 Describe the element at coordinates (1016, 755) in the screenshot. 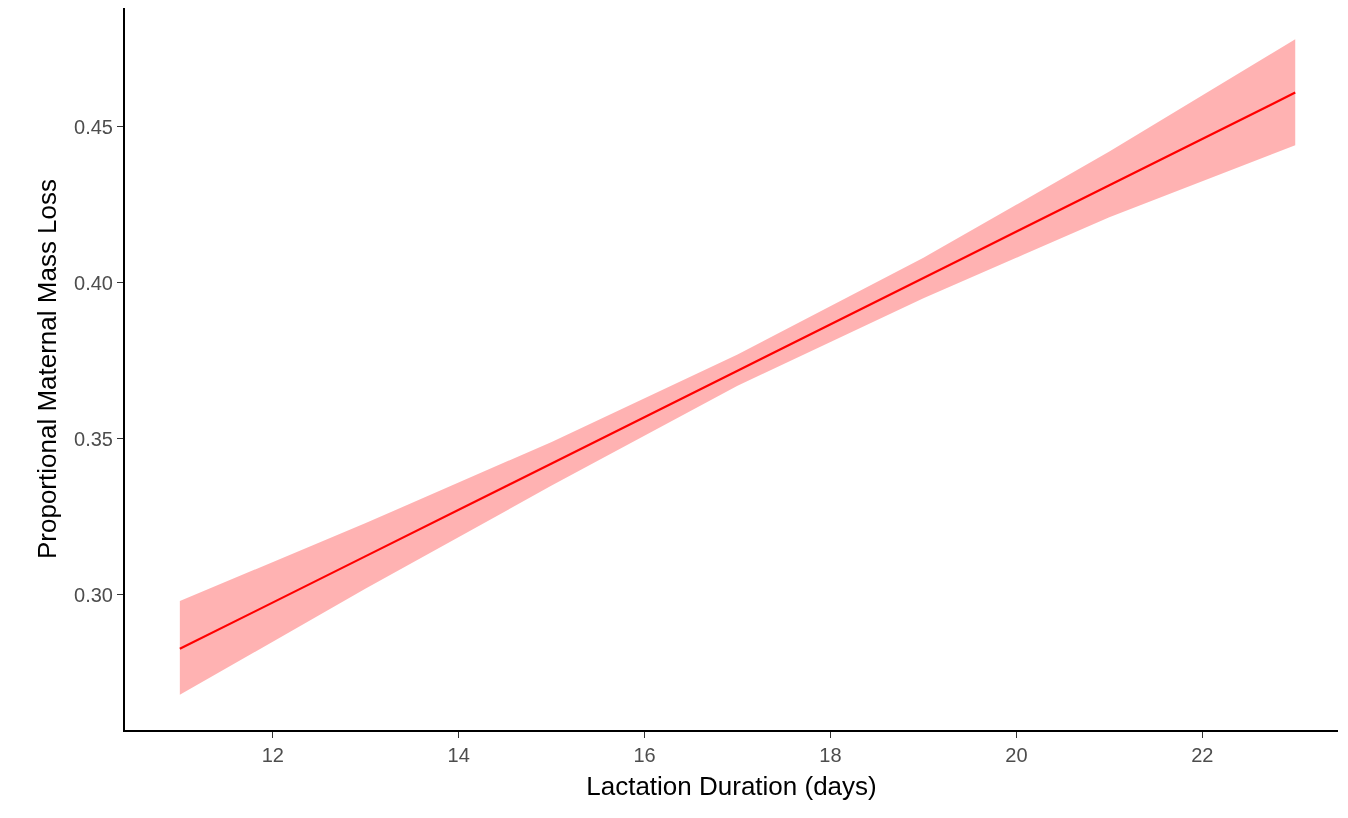

I see `x-tick-label: 20` at that location.